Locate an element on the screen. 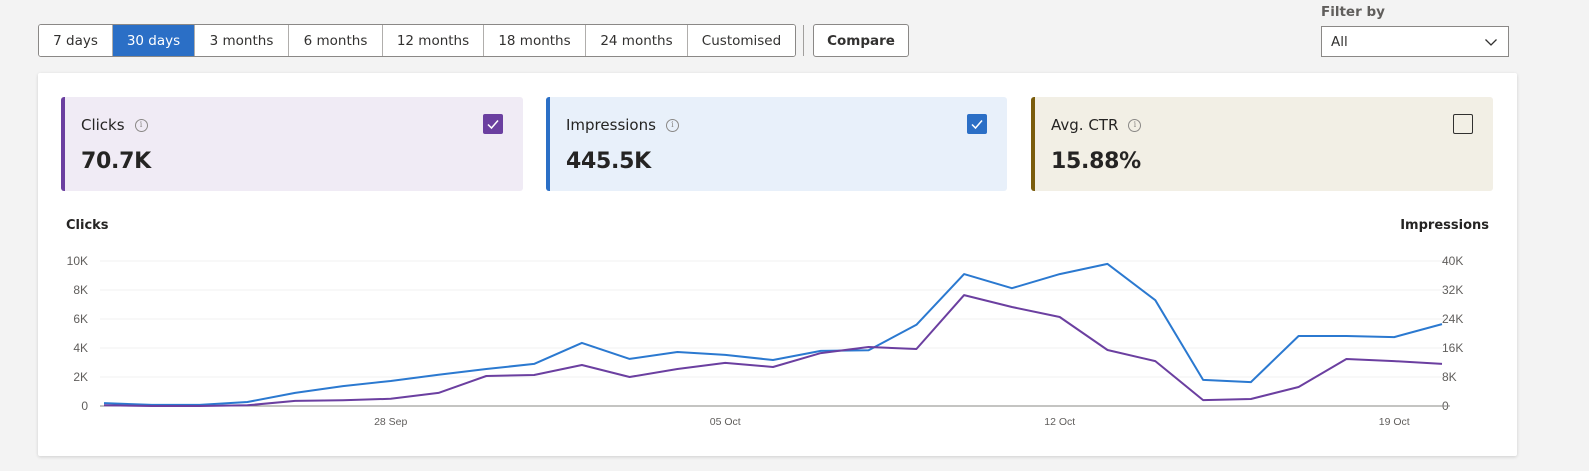 This screenshot has height=471, width=1589. compare-button: Compare is located at coordinates (861, 40).